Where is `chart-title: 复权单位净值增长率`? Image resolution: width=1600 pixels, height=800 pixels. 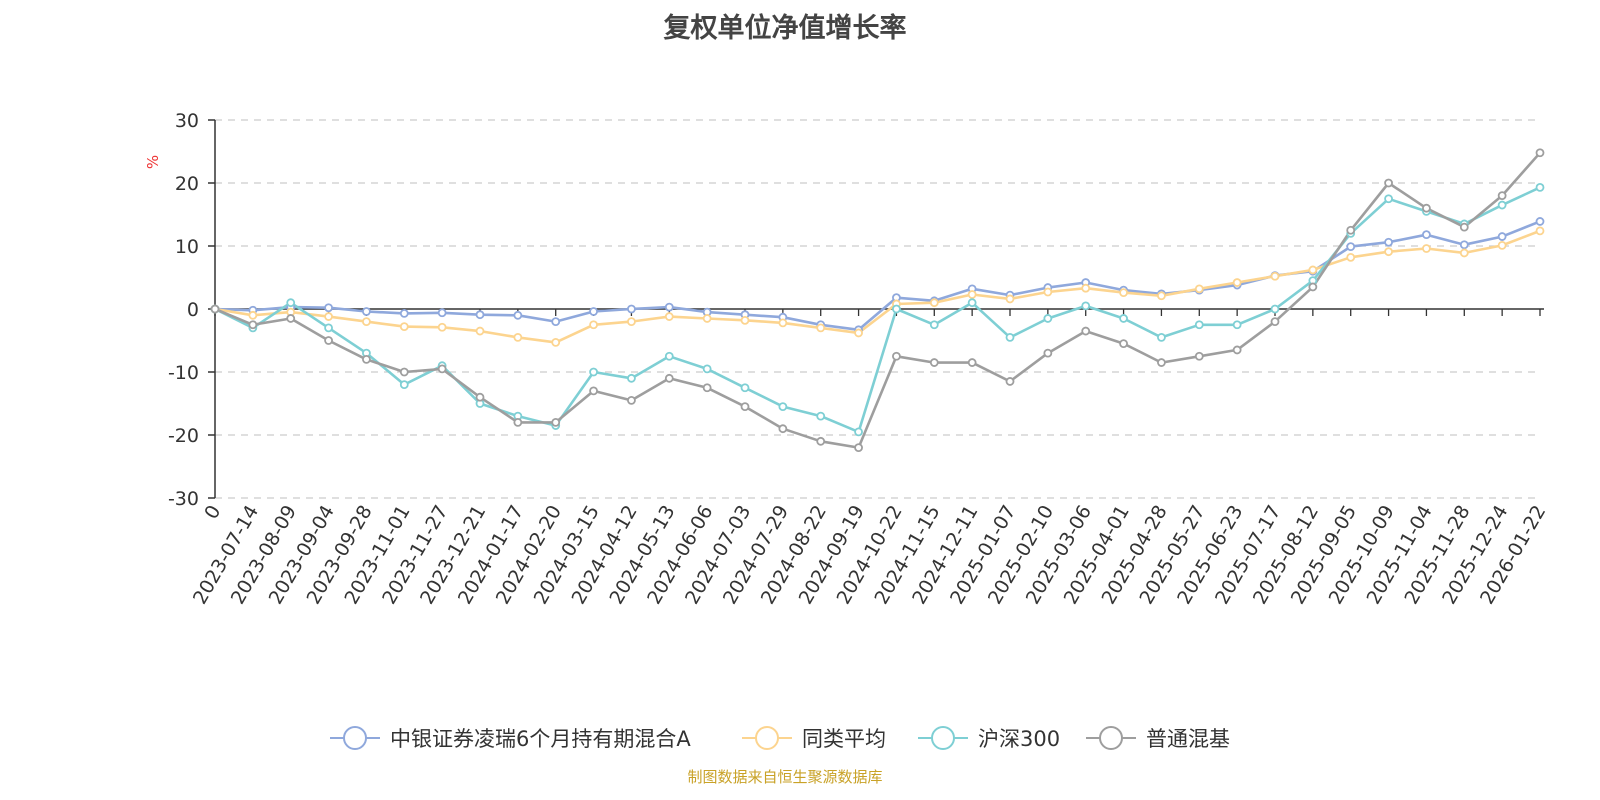
chart-title: 复权单位净值增长率 is located at coordinates (785, 28).